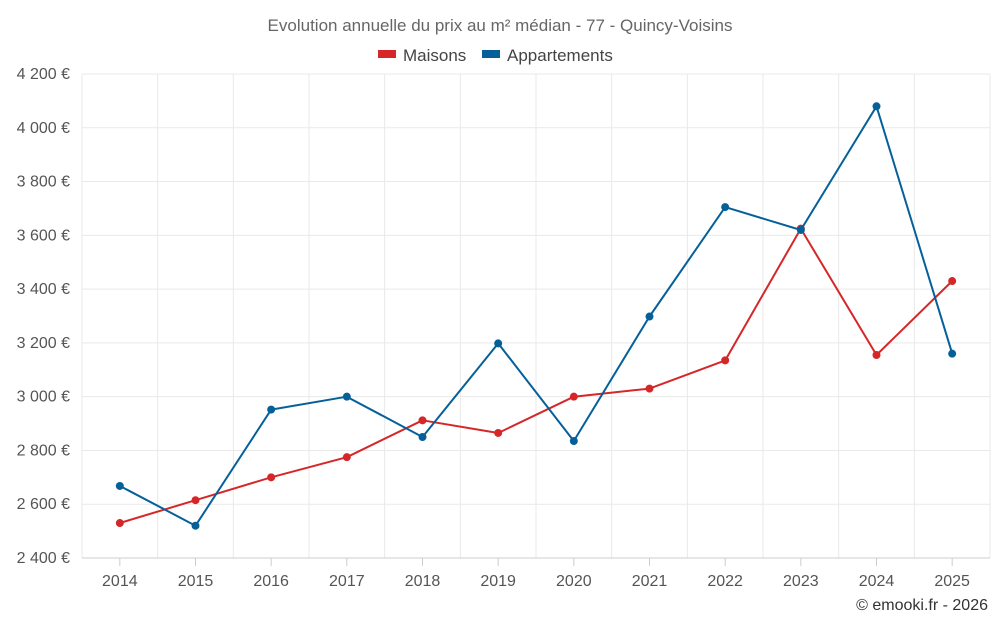 The image size is (1000, 630). I want to click on x-tick-label: 2018, so click(423, 581).